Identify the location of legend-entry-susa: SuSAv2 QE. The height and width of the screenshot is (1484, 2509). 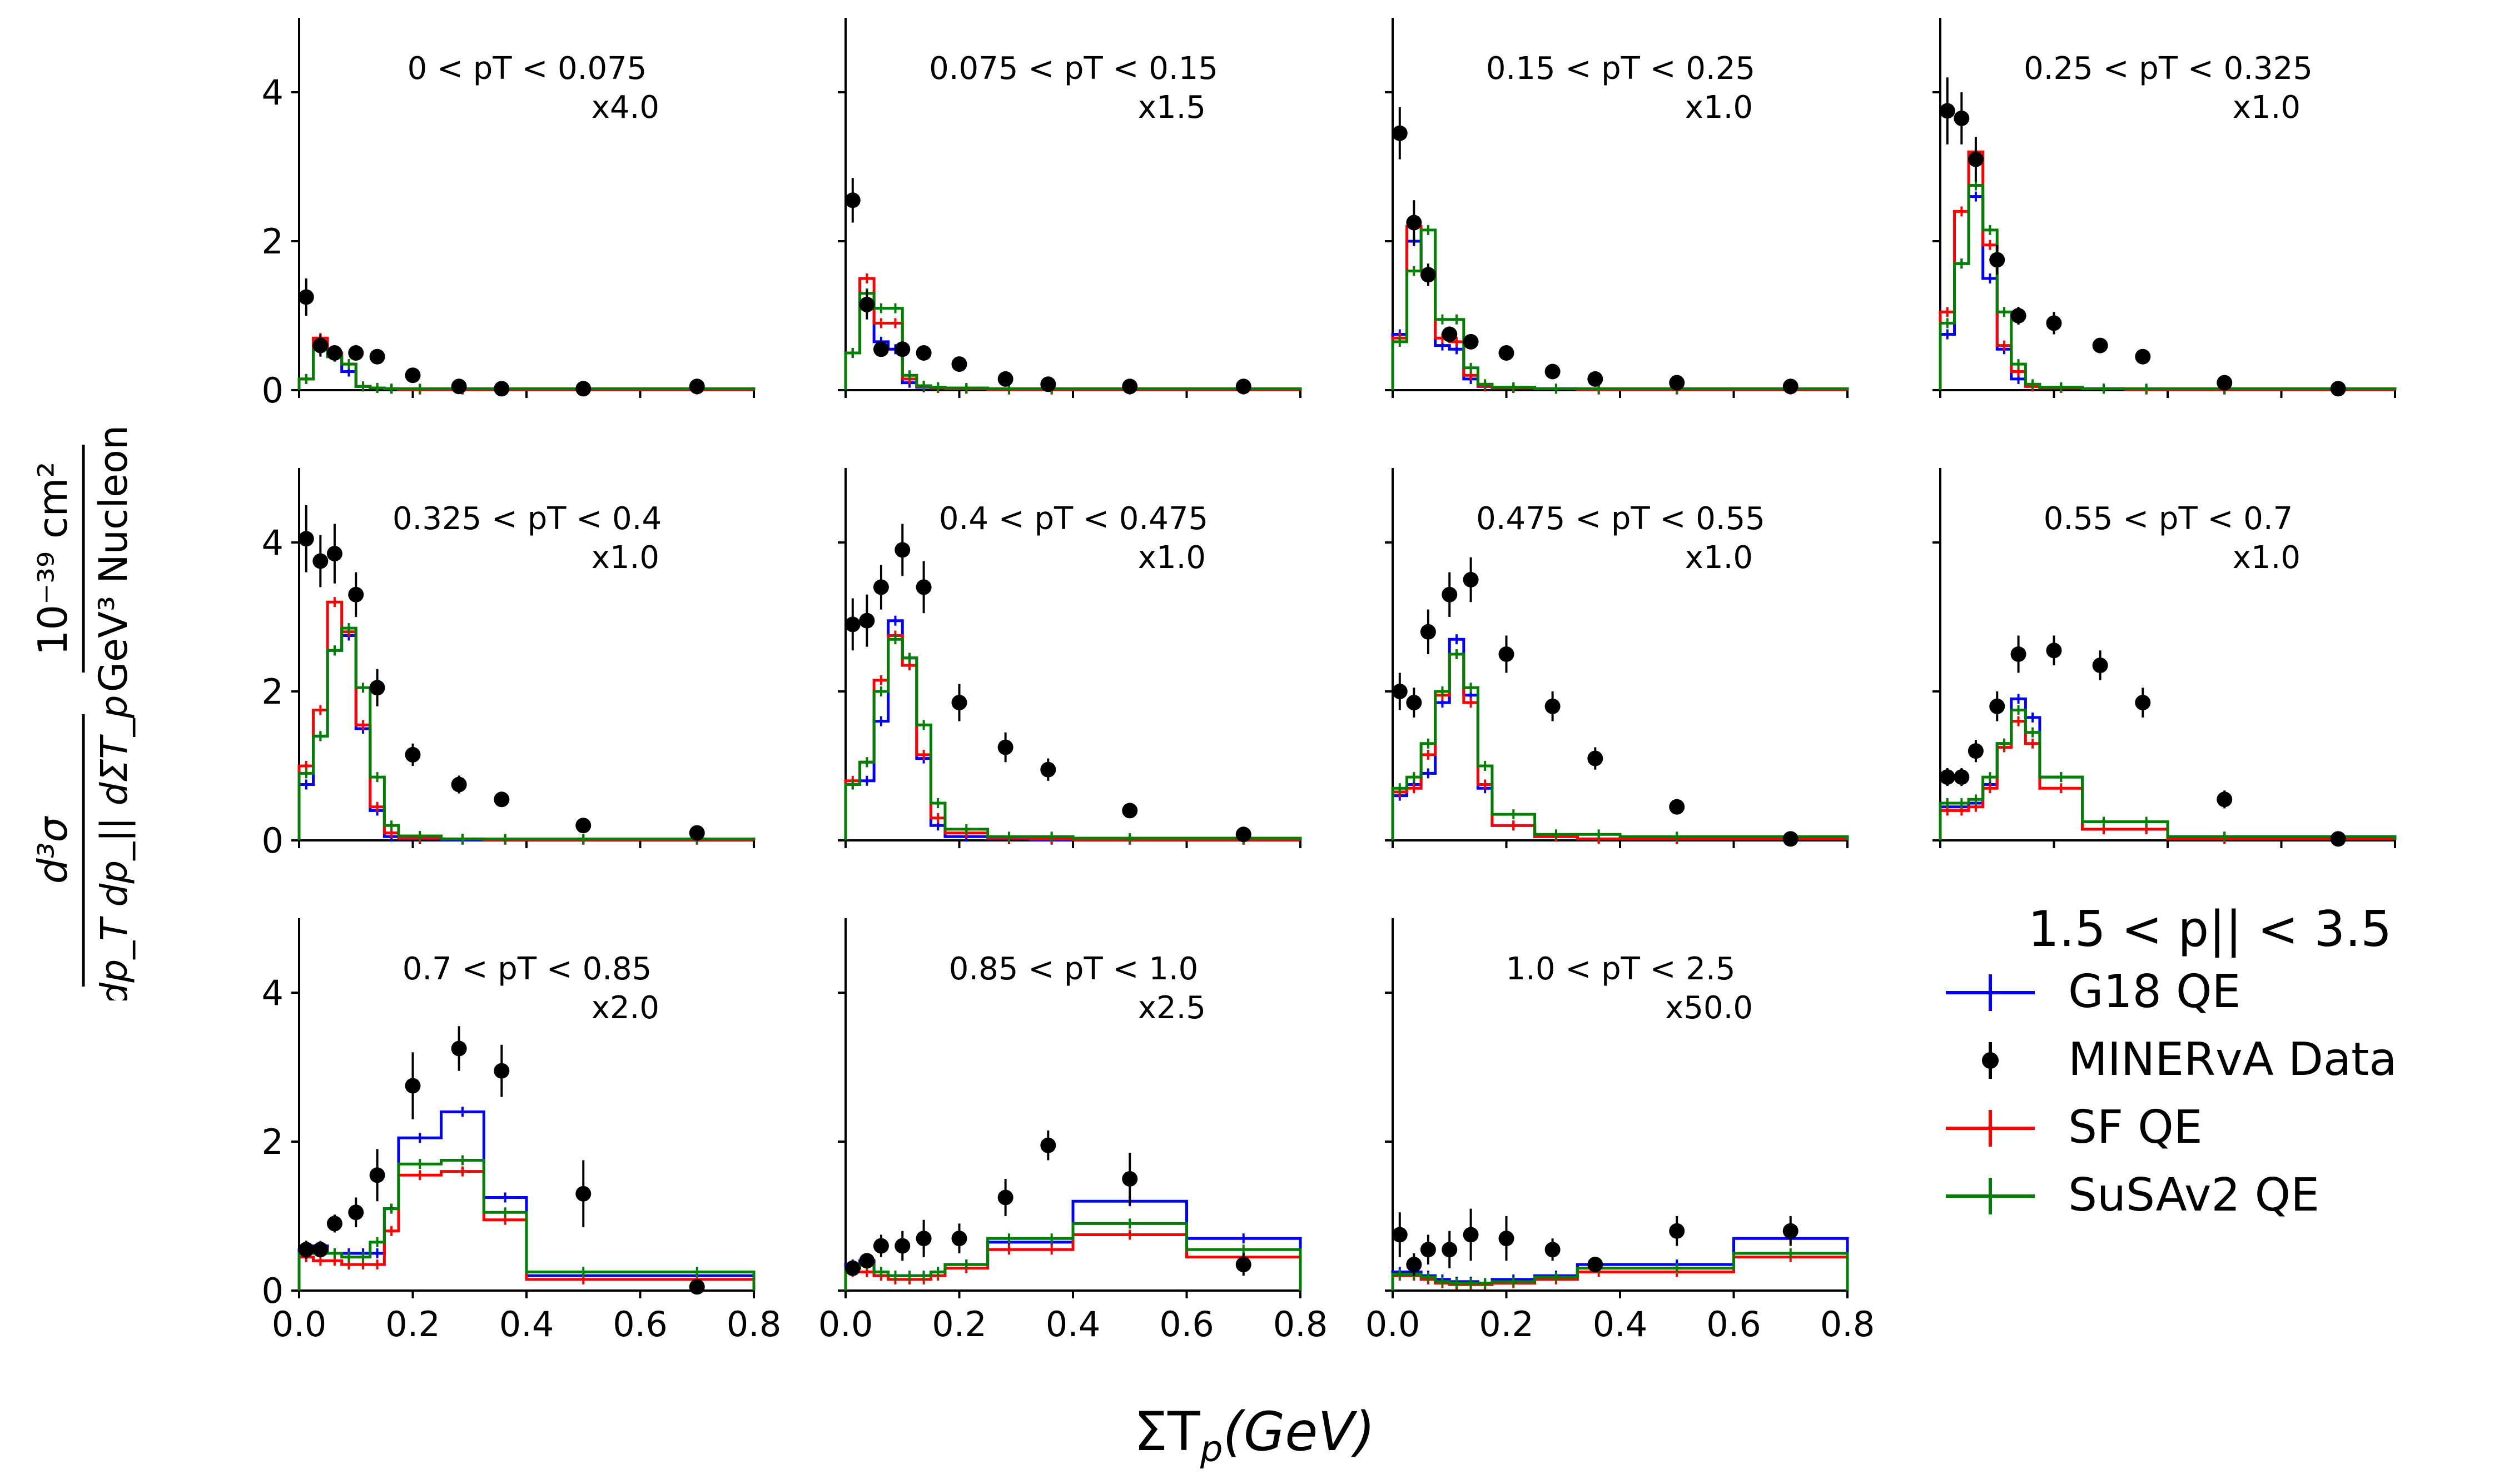
(2191, 1195).